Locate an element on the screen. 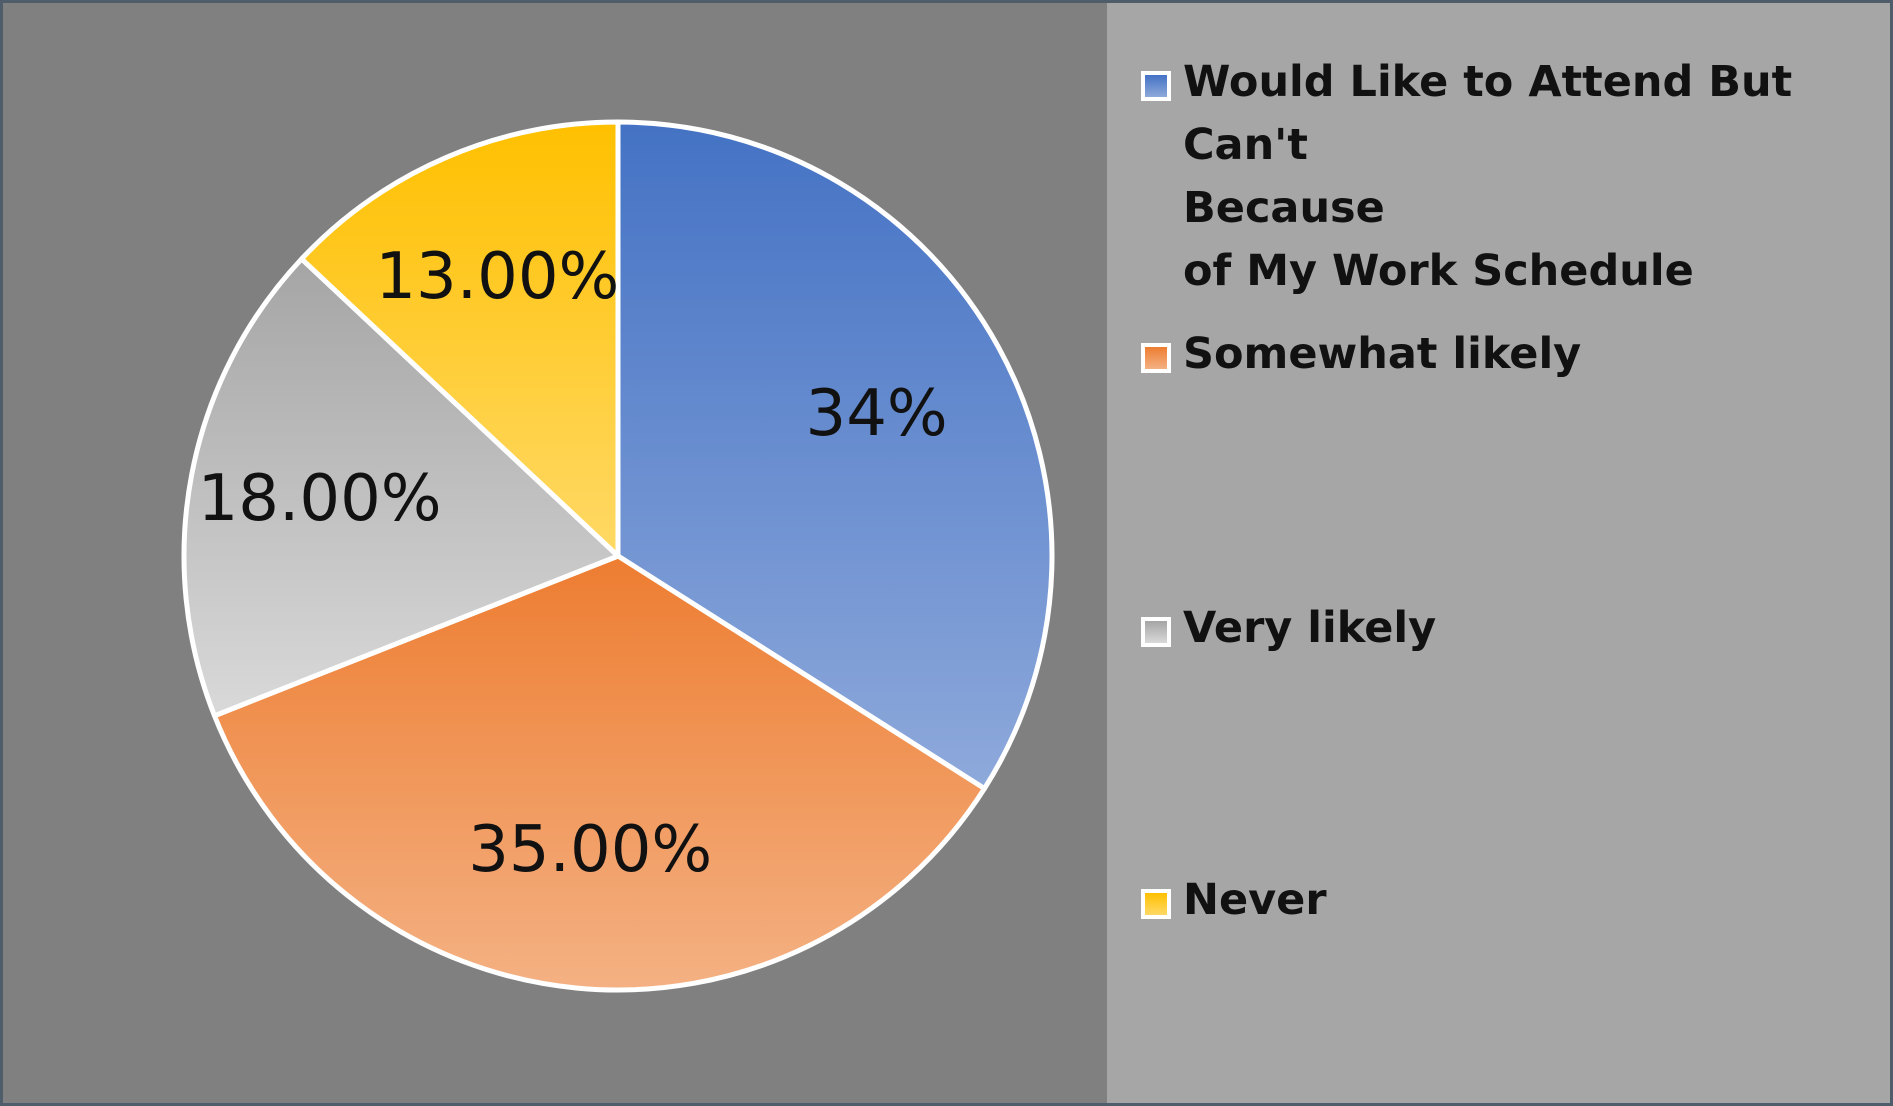  legend-label: Very likely is located at coordinates (1310, 628).